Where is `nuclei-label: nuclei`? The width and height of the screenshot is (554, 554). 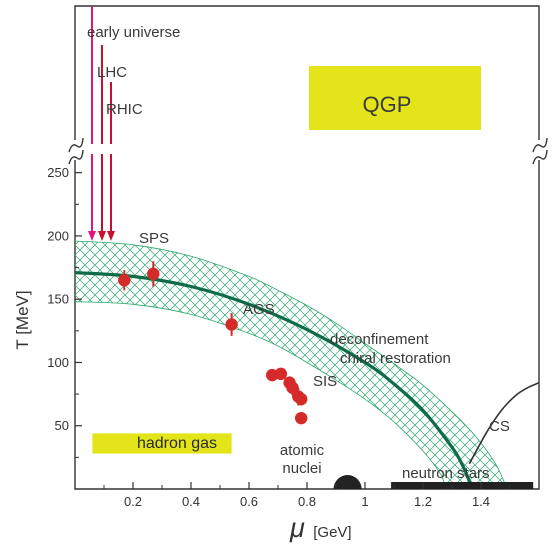
nuclei-label: nuclei is located at coordinates (301, 468).